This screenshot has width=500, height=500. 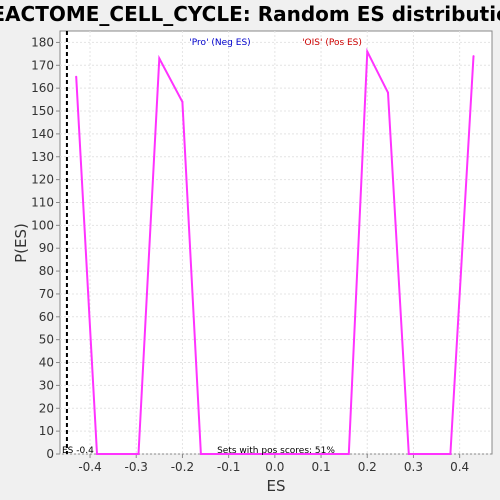 What do you see at coordinates (459, 467) in the screenshot?
I see `x-tick-label: 0.4` at bounding box center [459, 467].